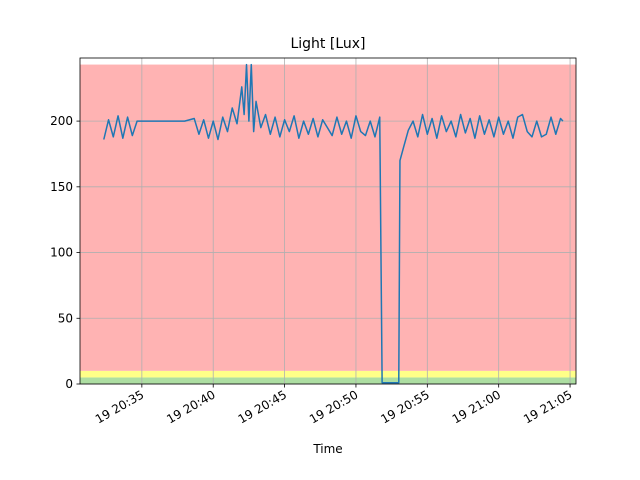 The height and width of the screenshot is (480, 640). I want to click on x-tick-label: 19 20:50, so click(333, 406).